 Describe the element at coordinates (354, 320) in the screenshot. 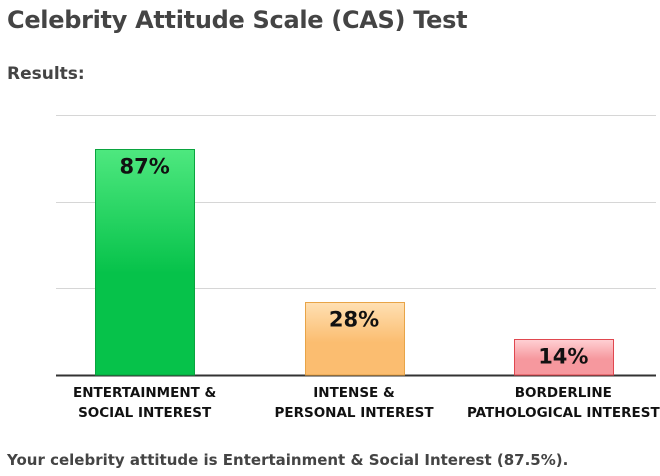

I see `bar-data-label: 28%` at that location.